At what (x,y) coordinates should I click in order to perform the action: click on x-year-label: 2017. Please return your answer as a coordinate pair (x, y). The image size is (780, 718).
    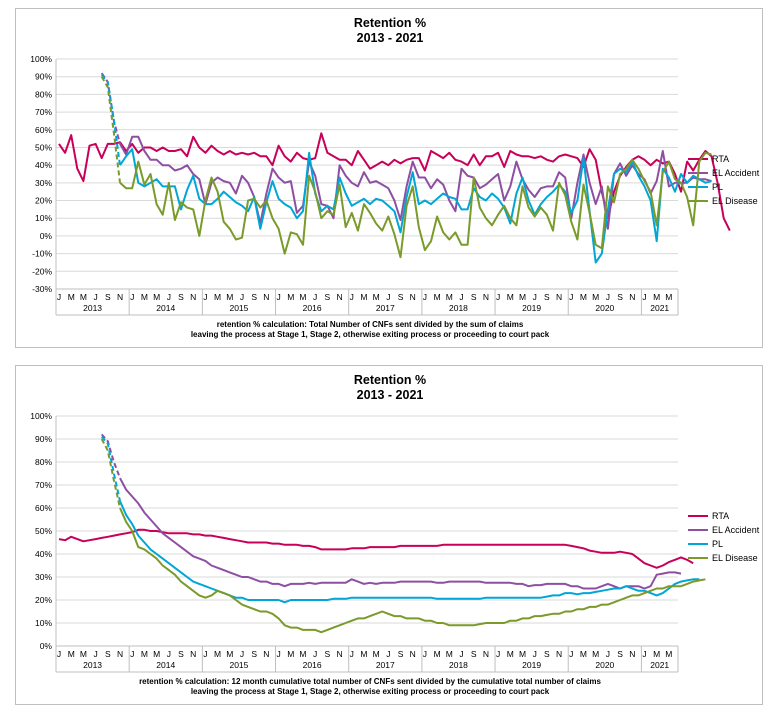
    Looking at the image, I should click on (385, 308).